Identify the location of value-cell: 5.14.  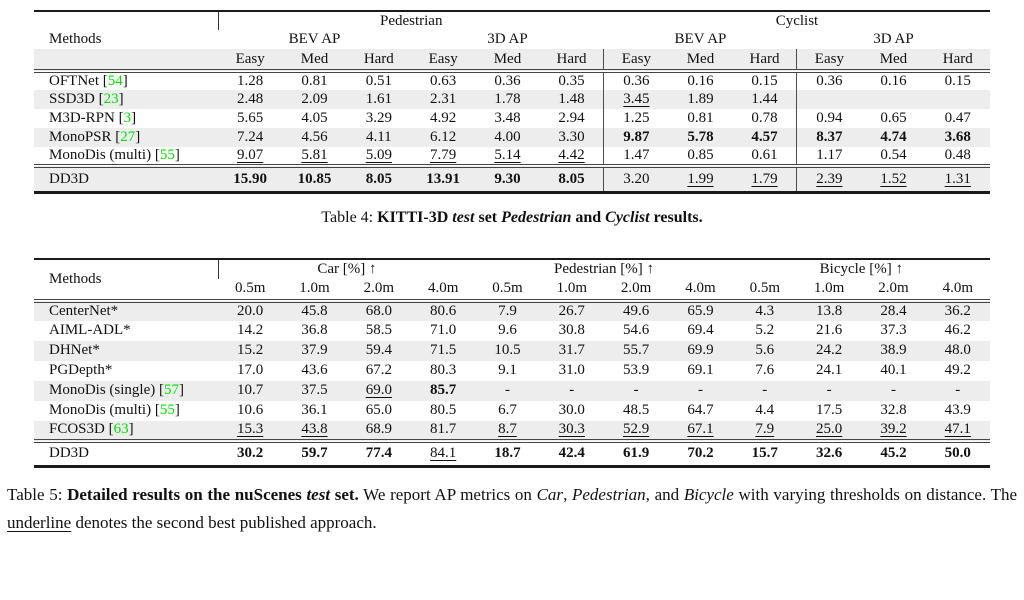
(507, 155).